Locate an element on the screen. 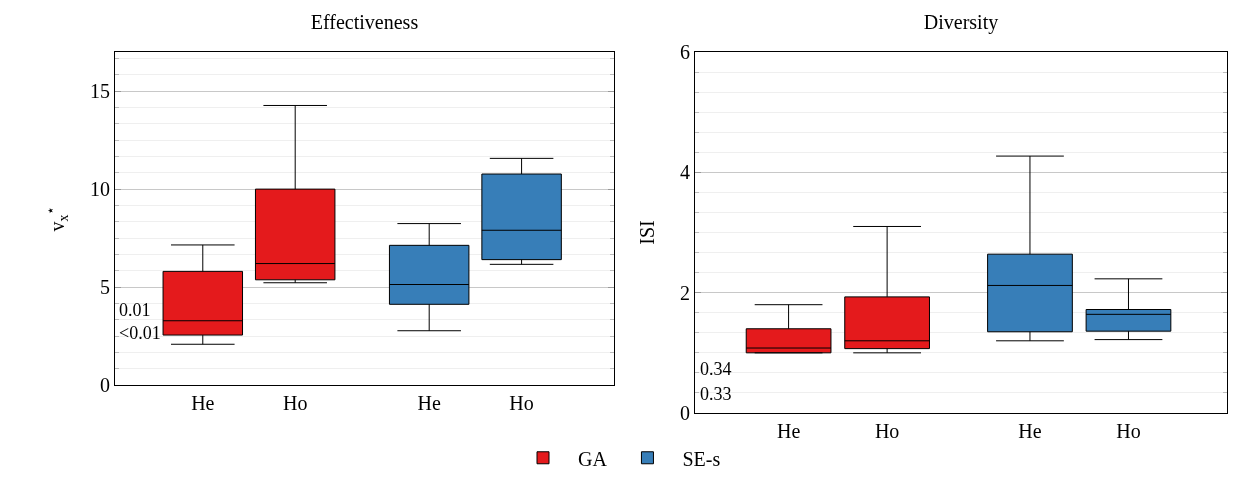 This screenshot has width=1234, height=489. y-tick-label: 4 is located at coordinates (685, 172).